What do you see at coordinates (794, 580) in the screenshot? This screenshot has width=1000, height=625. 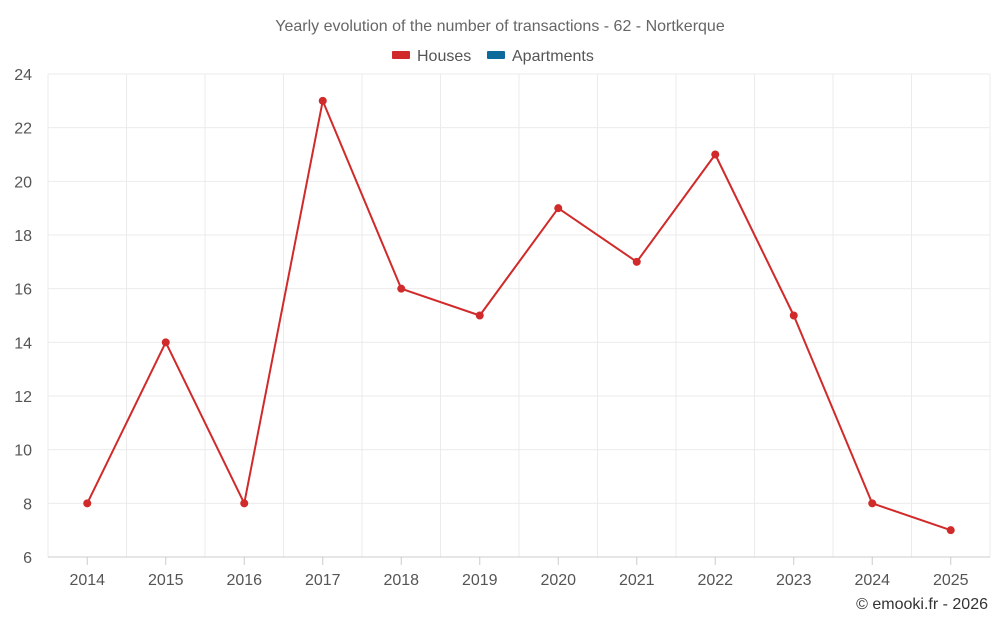 I see `x-tick-label: 2023` at bounding box center [794, 580].